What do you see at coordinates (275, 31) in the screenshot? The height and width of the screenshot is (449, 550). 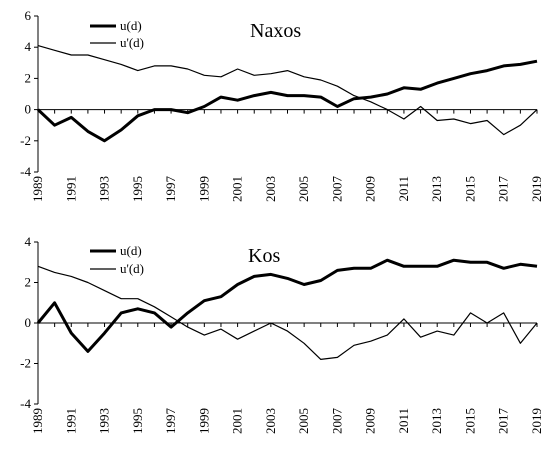 I see `chart-title: Naxos` at bounding box center [275, 31].